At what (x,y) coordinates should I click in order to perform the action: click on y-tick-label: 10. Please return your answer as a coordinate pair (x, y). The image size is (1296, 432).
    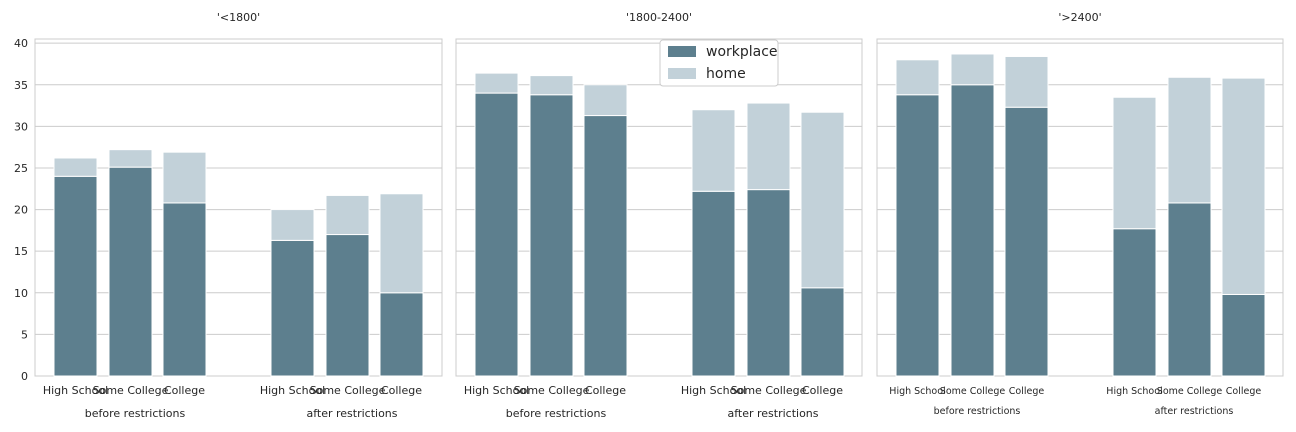
    Looking at the image, I should click on (21, 293).